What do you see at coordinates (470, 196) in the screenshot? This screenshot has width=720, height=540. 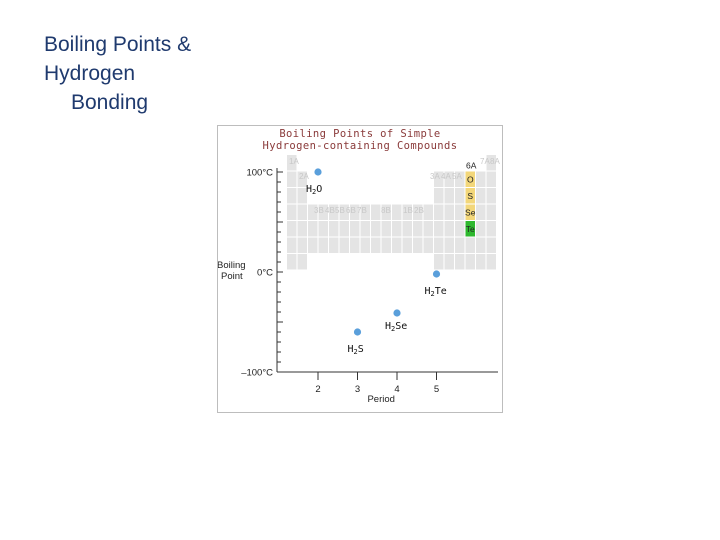 I see `group6-label-s: S` at bounding box center [470, 196].